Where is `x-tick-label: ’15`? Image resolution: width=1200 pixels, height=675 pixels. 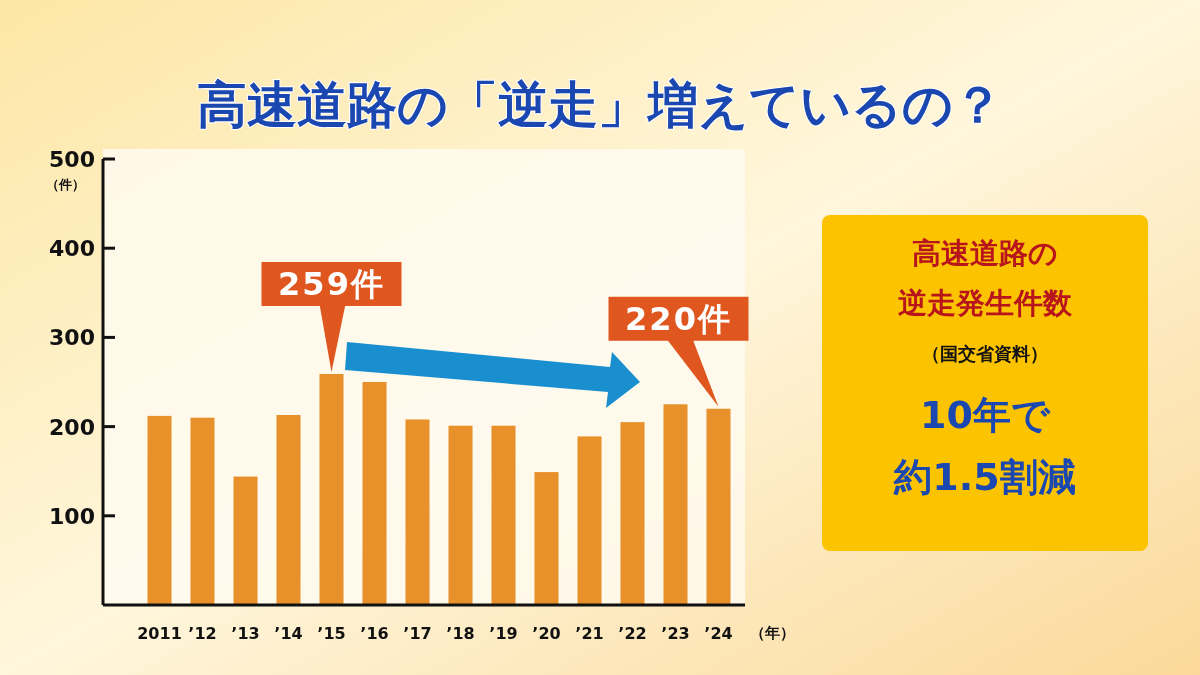 x-tick-label: ’15 is located at coordinates (331, 633).